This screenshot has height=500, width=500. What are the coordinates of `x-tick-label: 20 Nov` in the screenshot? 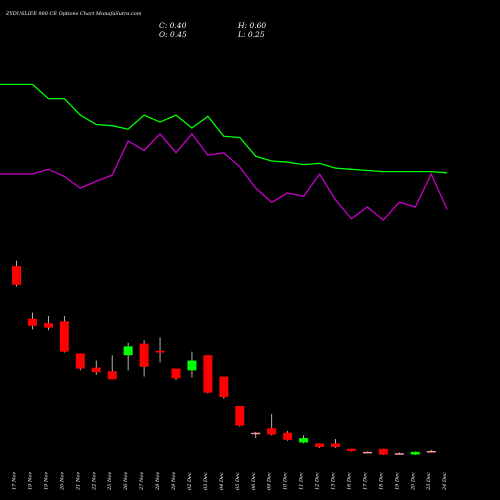 It's located at (62, 481).